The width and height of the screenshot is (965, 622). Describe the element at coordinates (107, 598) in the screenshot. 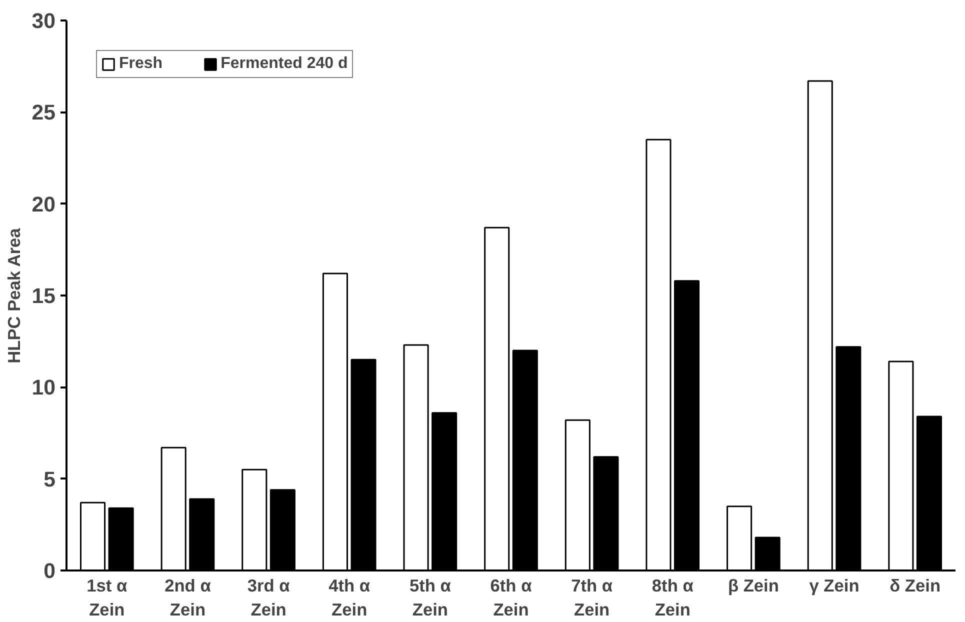

I see `x-tick-label: 1st α Zein` at that location.